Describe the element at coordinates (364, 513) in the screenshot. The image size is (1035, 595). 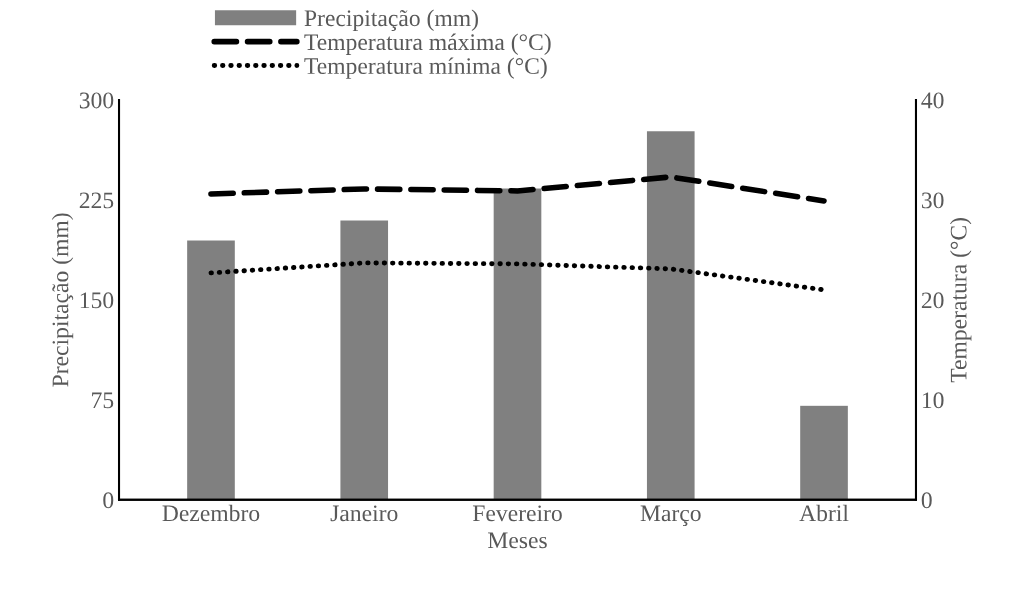
I see `x-tick-label: Janeiro` at that location.